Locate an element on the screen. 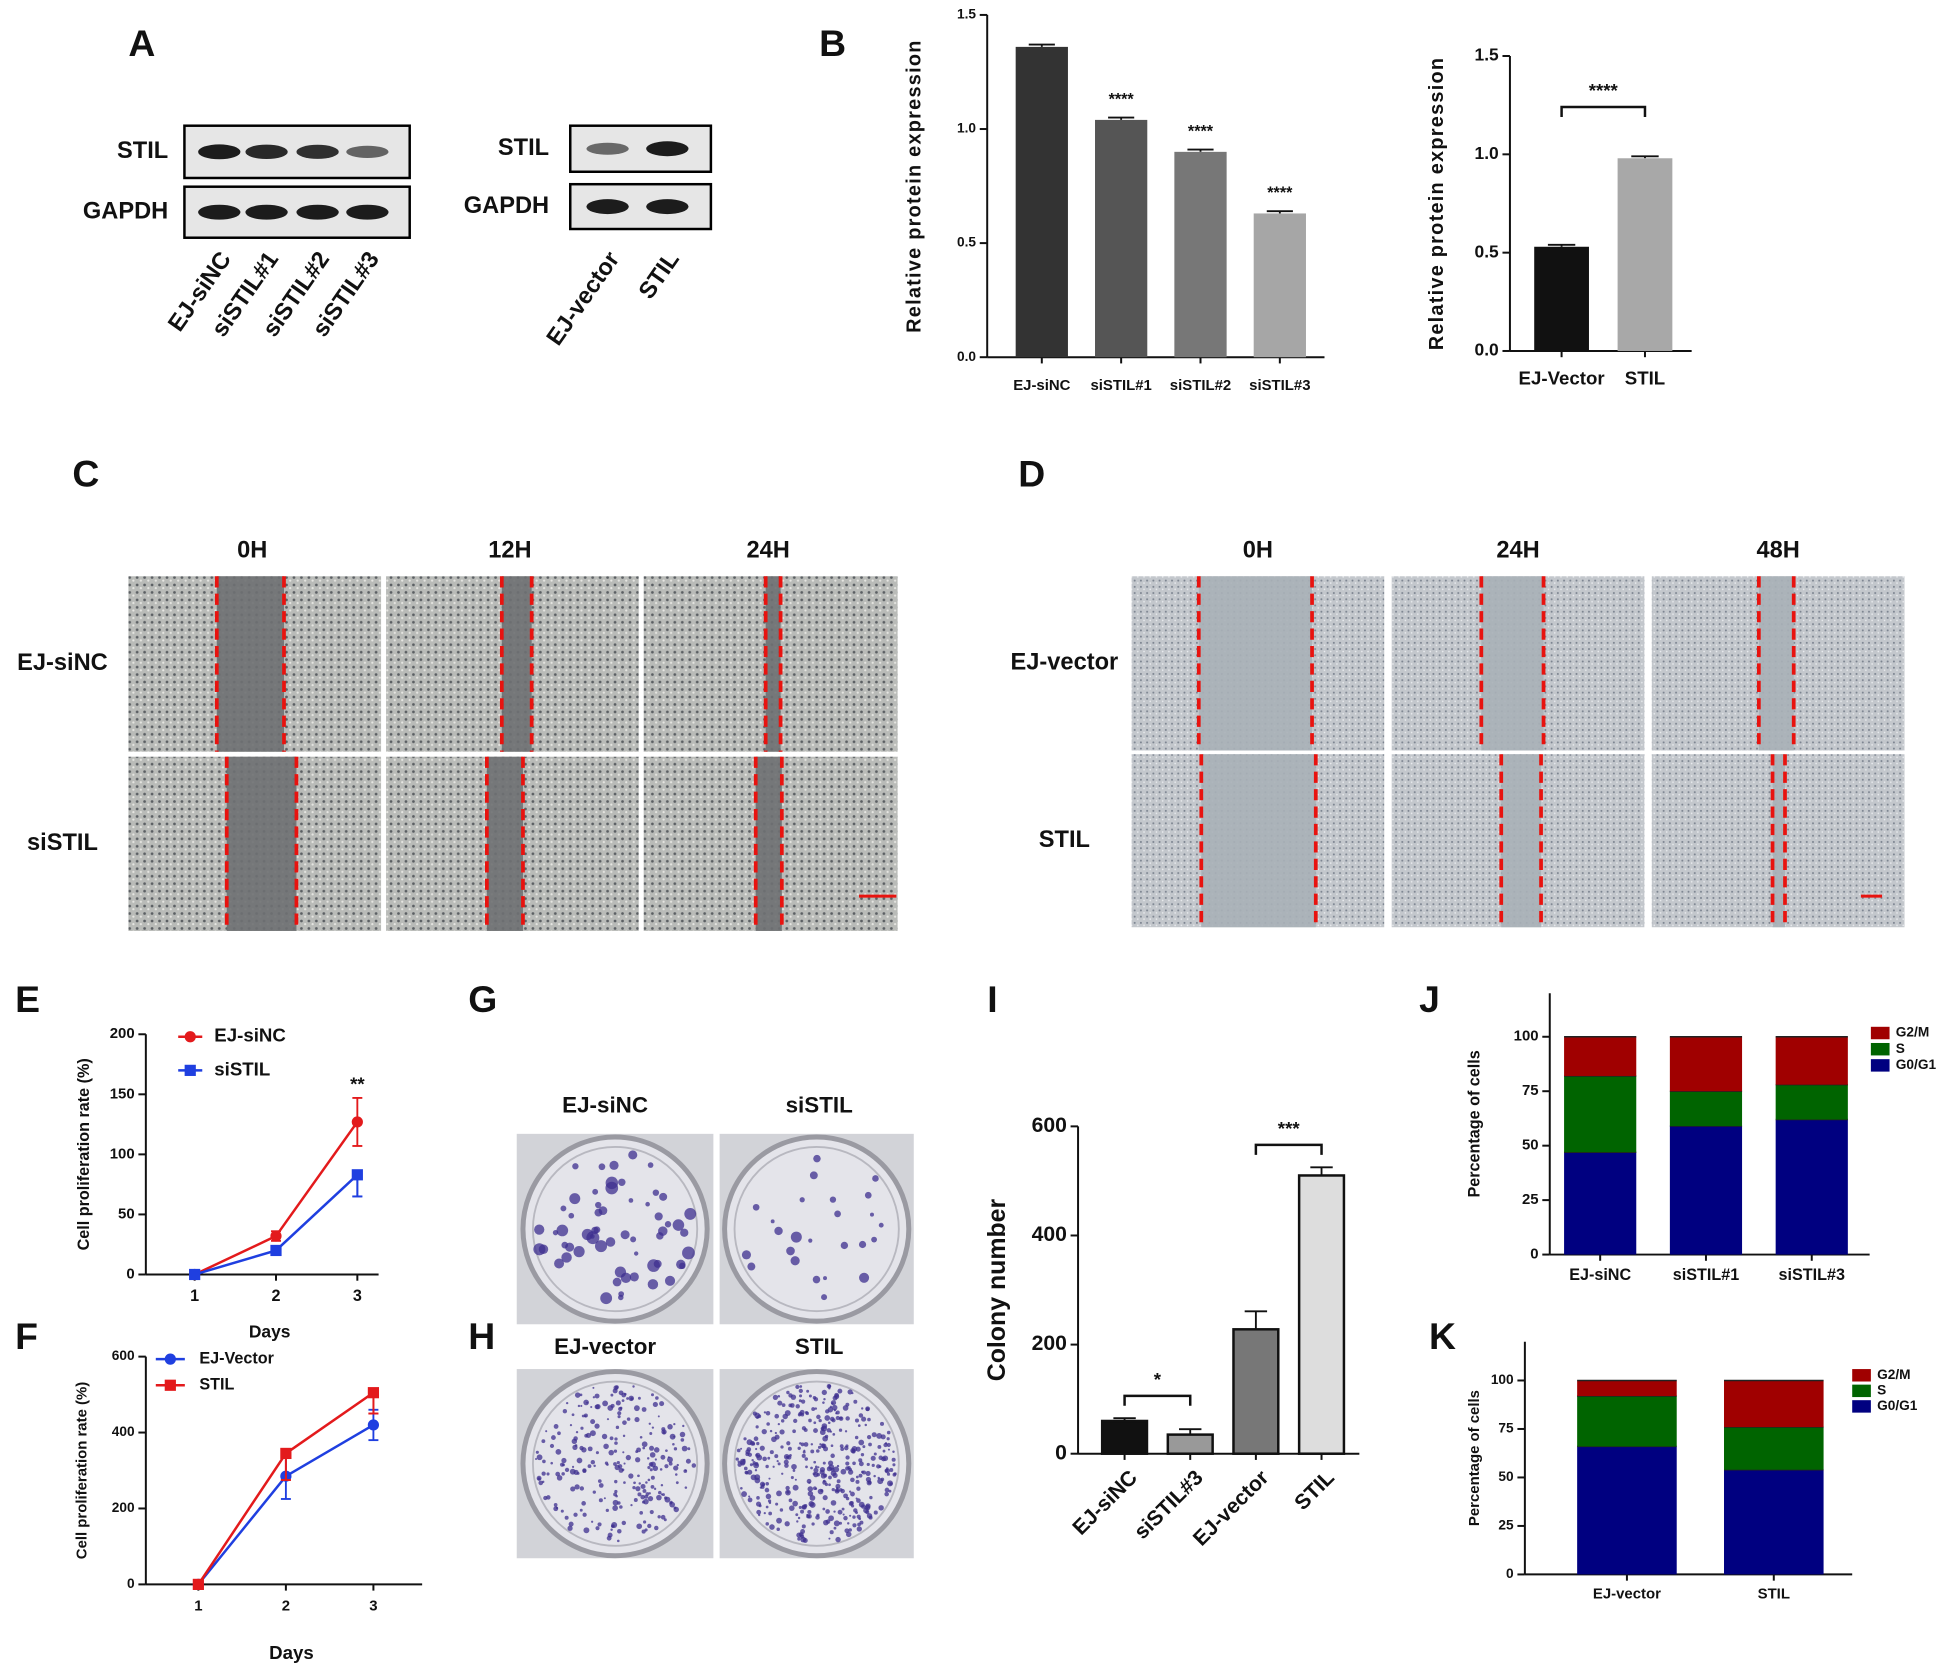  panel-letter: E is located at coordinates (27, 999).